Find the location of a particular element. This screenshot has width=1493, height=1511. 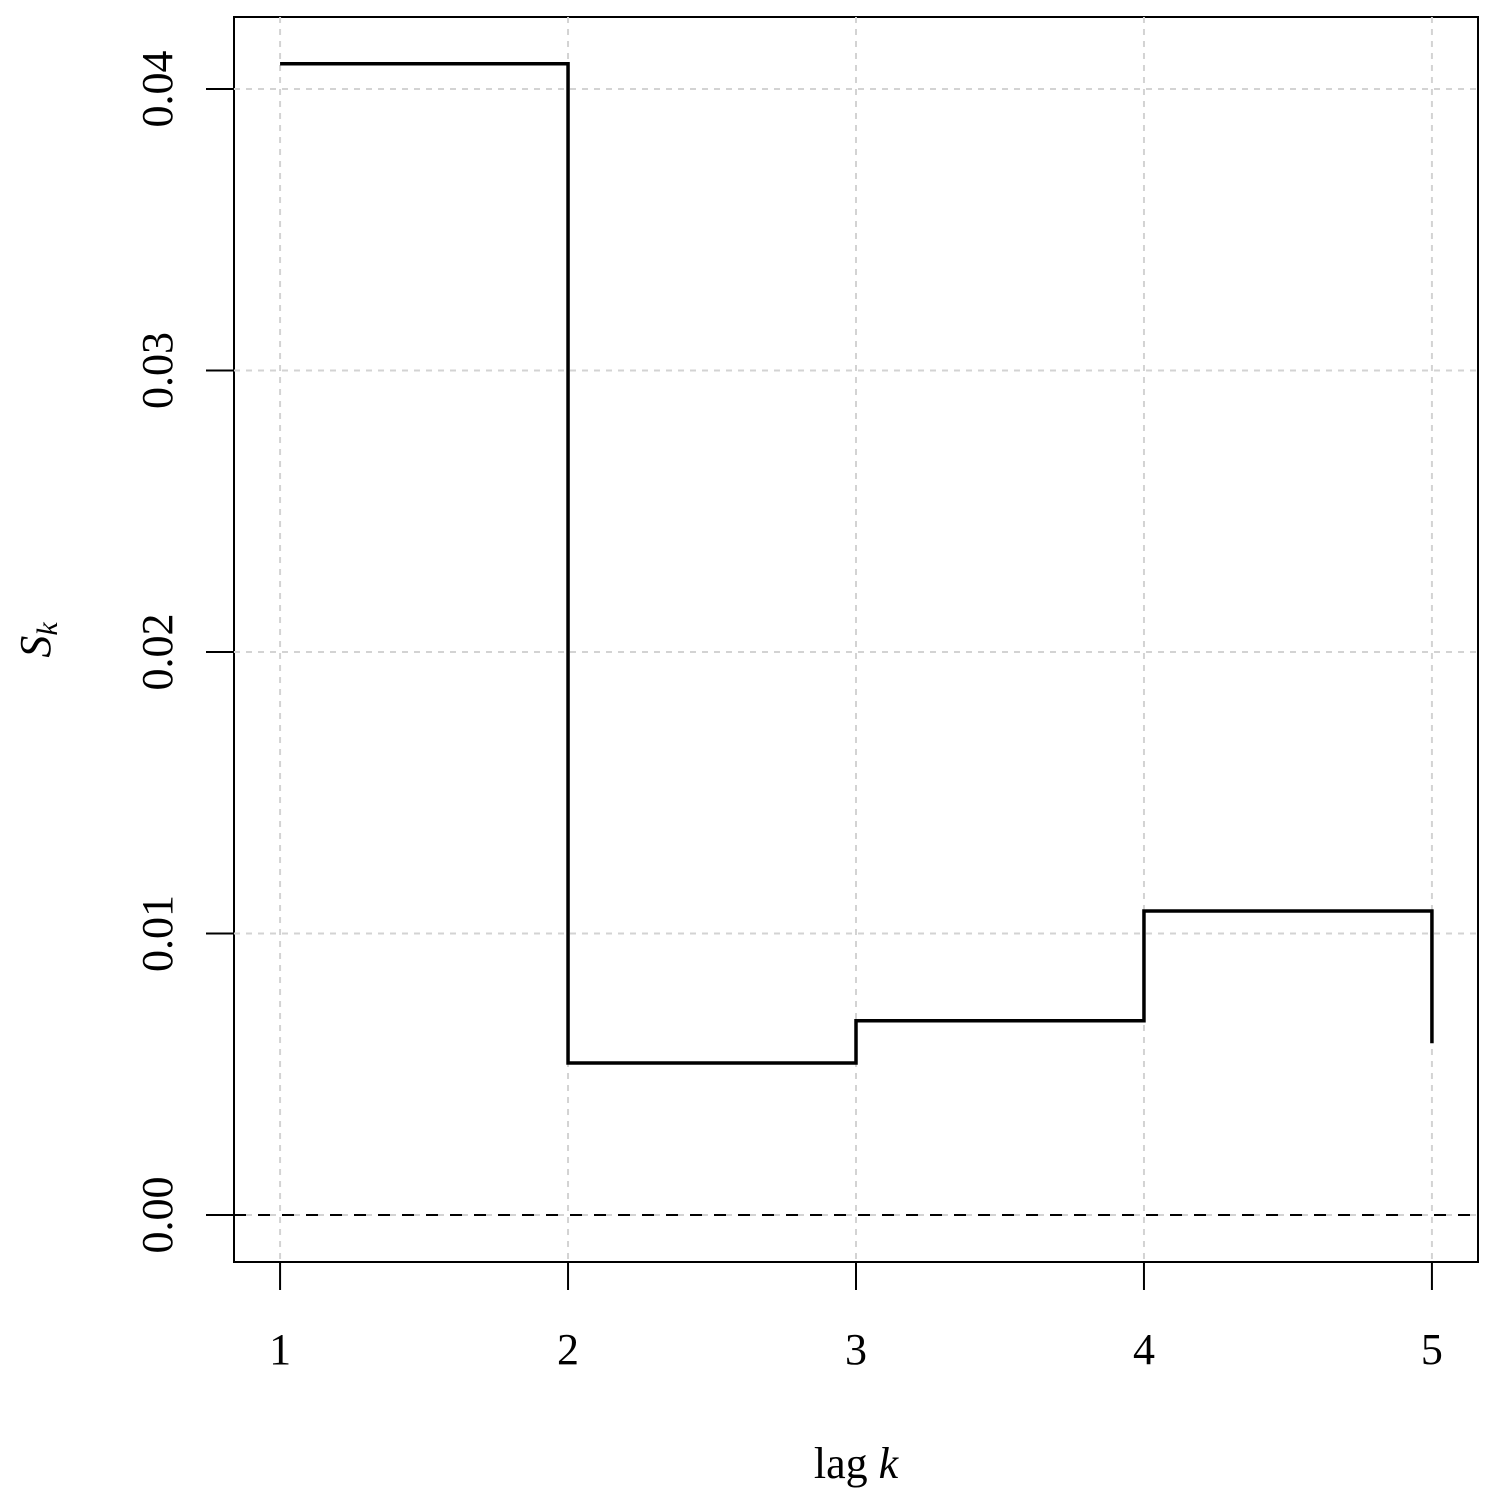

x-tick-label: 5 is located at coordinates (1432, 1349).